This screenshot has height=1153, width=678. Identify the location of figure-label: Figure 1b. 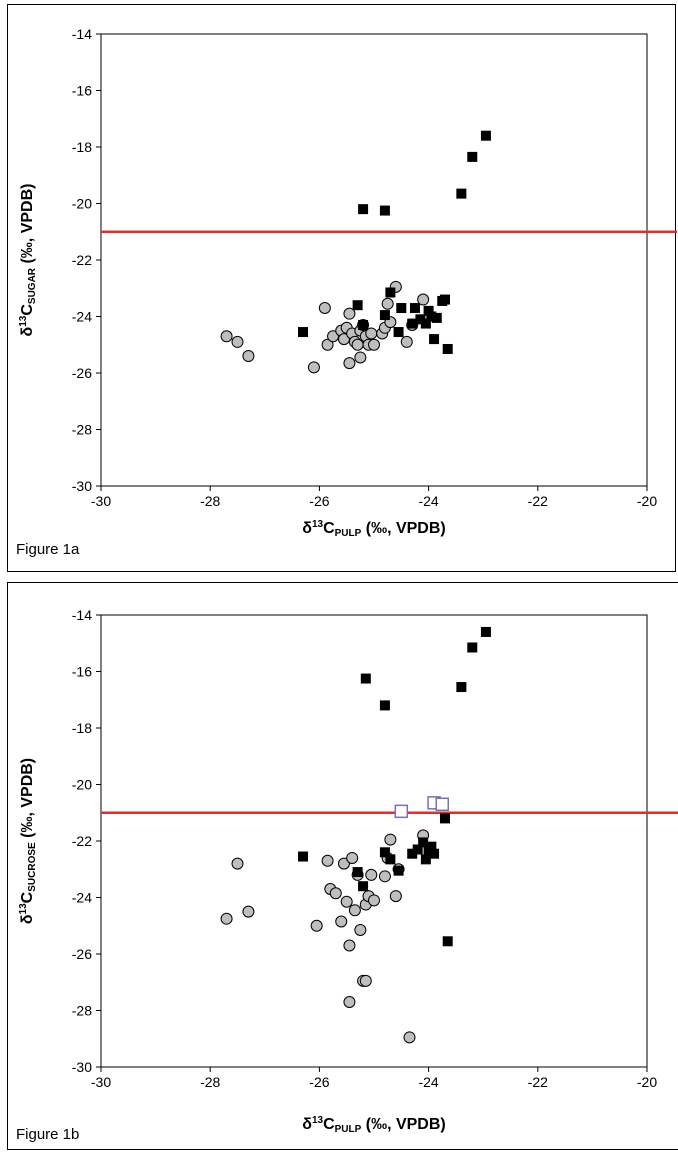
(48, 1134).